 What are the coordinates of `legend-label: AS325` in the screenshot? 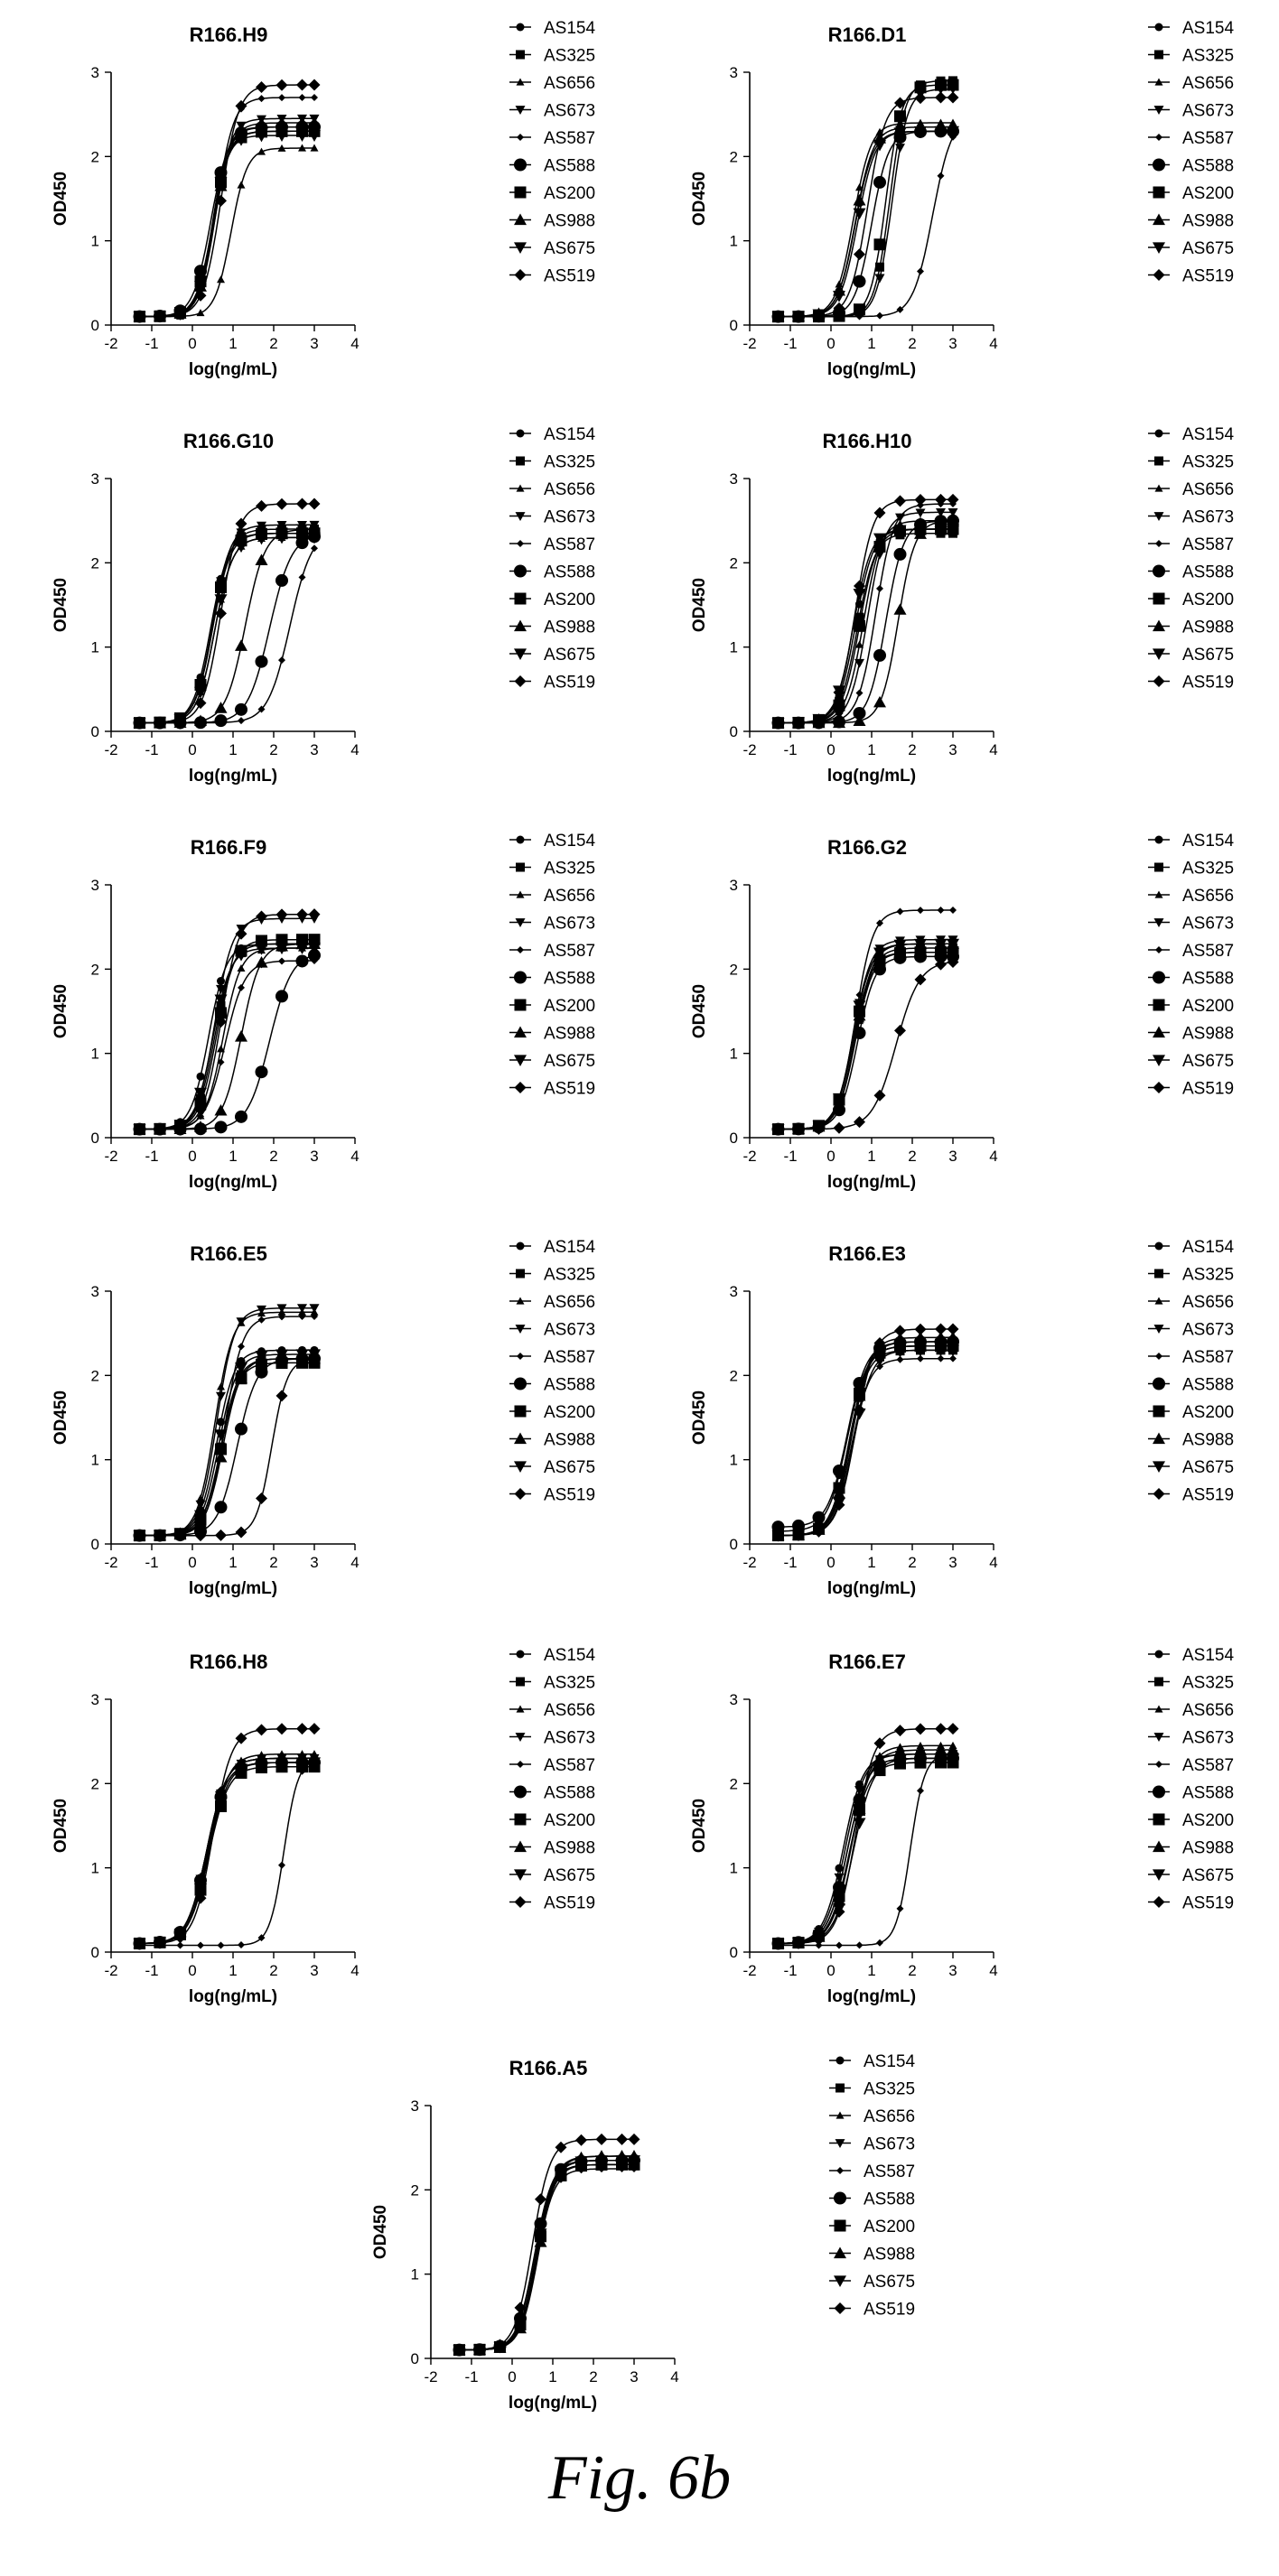 It's located at (889, 2089).